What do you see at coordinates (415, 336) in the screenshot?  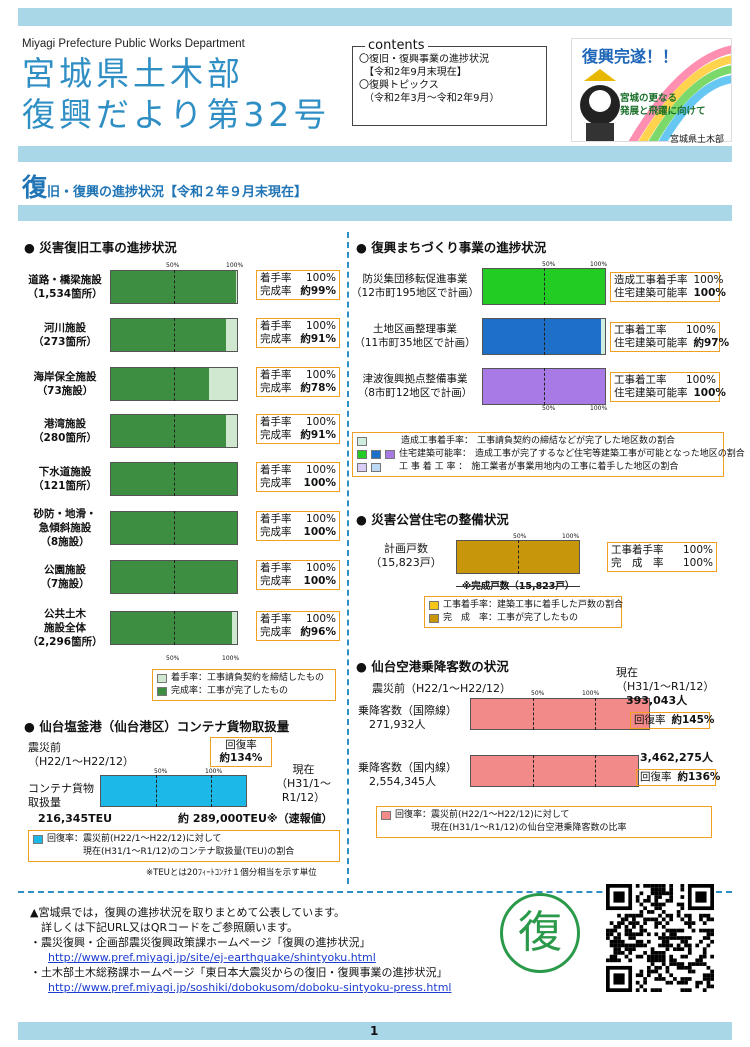 I see `town-item-label: 土地区画整理事業 （11市町35地区で計画）` at bounding box center [415, 336].